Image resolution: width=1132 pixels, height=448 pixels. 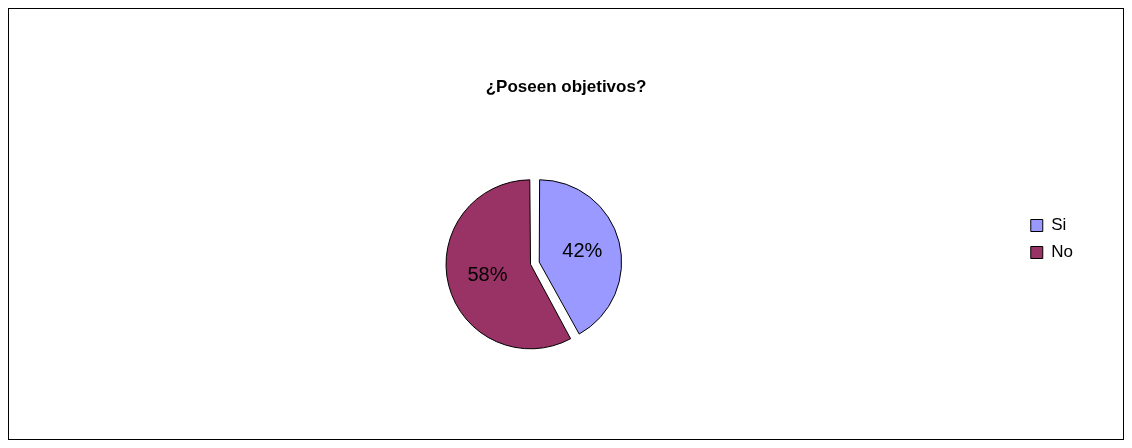 I want to click on chart-title: ¿Poseen objetivos?, so click(x=566, y=86).